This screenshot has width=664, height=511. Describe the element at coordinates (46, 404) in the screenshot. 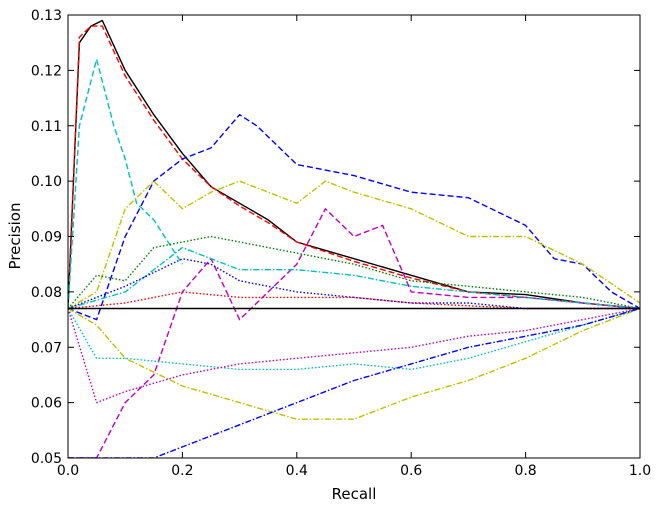

I see `y-tick-label: 0.06` at that location.